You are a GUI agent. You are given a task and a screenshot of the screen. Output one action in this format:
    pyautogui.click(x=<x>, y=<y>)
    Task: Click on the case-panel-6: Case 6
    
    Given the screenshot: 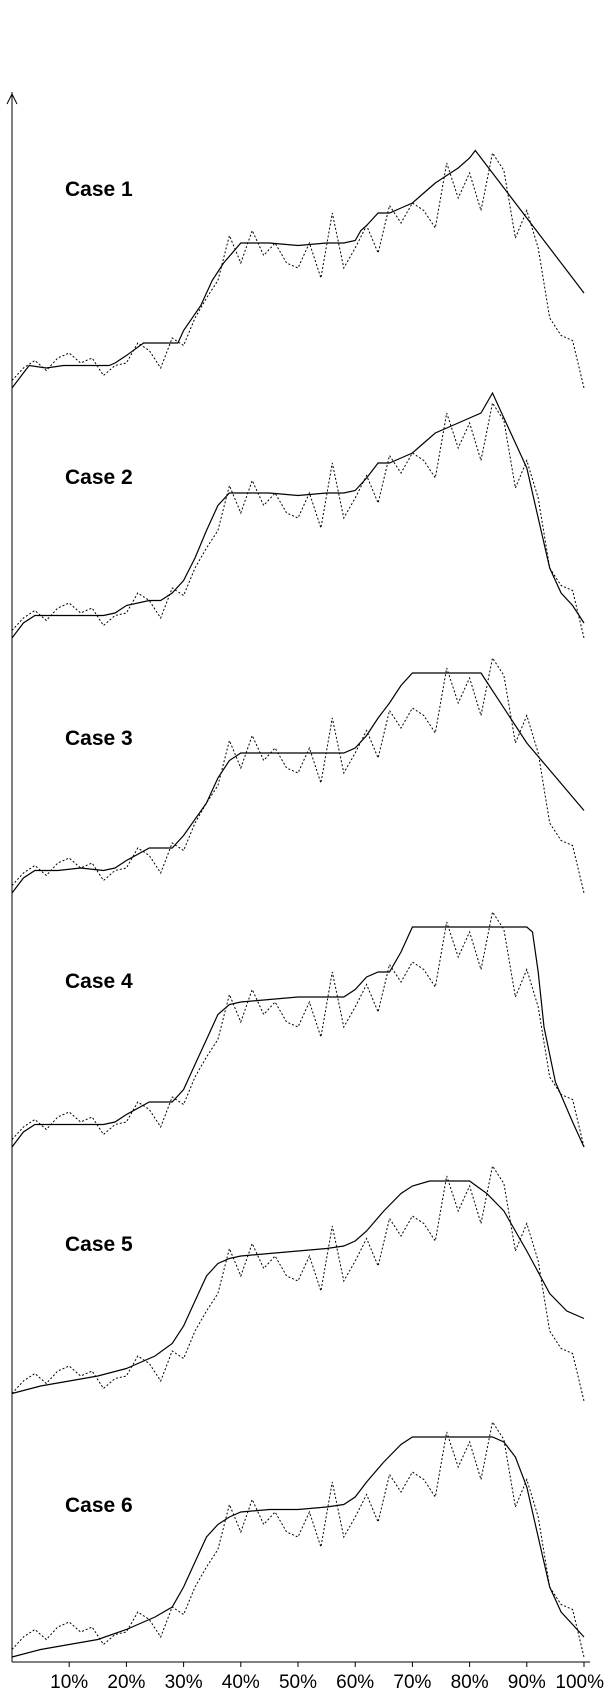 What is the action you would take?
    pyautogui.click(x=298, y=1539)
    